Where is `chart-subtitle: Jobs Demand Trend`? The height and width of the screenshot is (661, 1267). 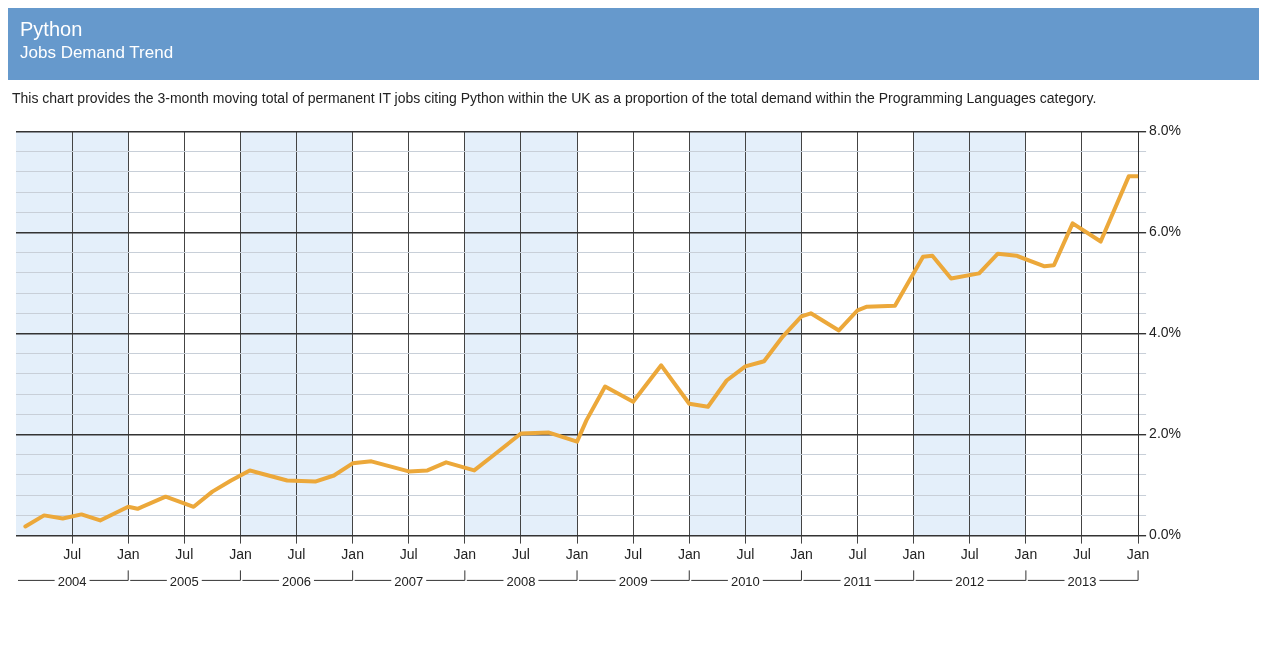 chart-subtitle: Jobs Demand Trend is located at coordinates (97, 53).